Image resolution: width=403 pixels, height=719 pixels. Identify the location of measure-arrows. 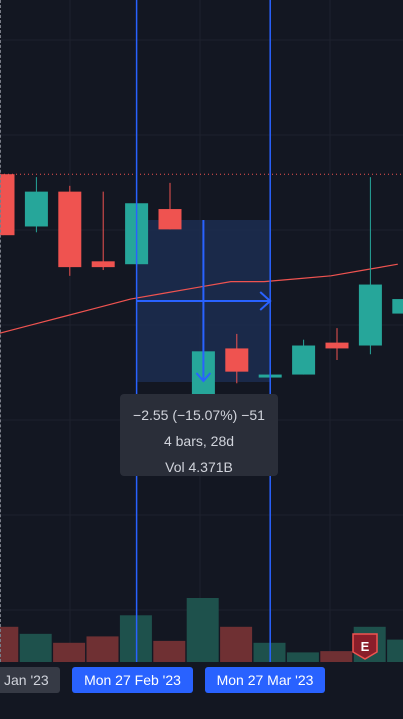
(204, 301).